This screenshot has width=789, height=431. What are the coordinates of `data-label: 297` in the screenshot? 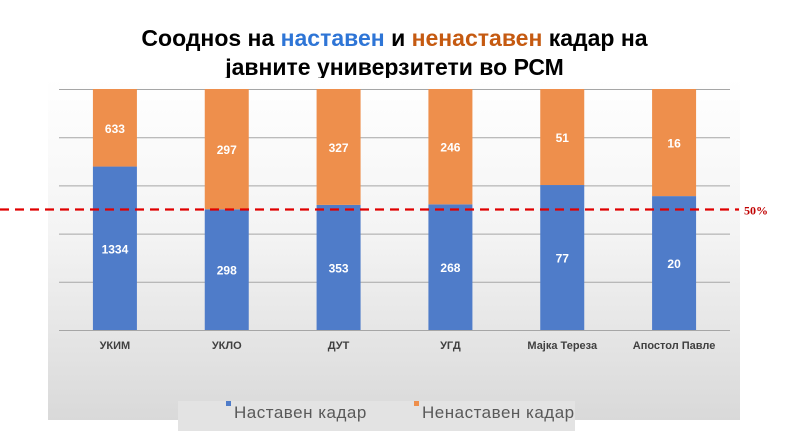 It's located at (227, 150).